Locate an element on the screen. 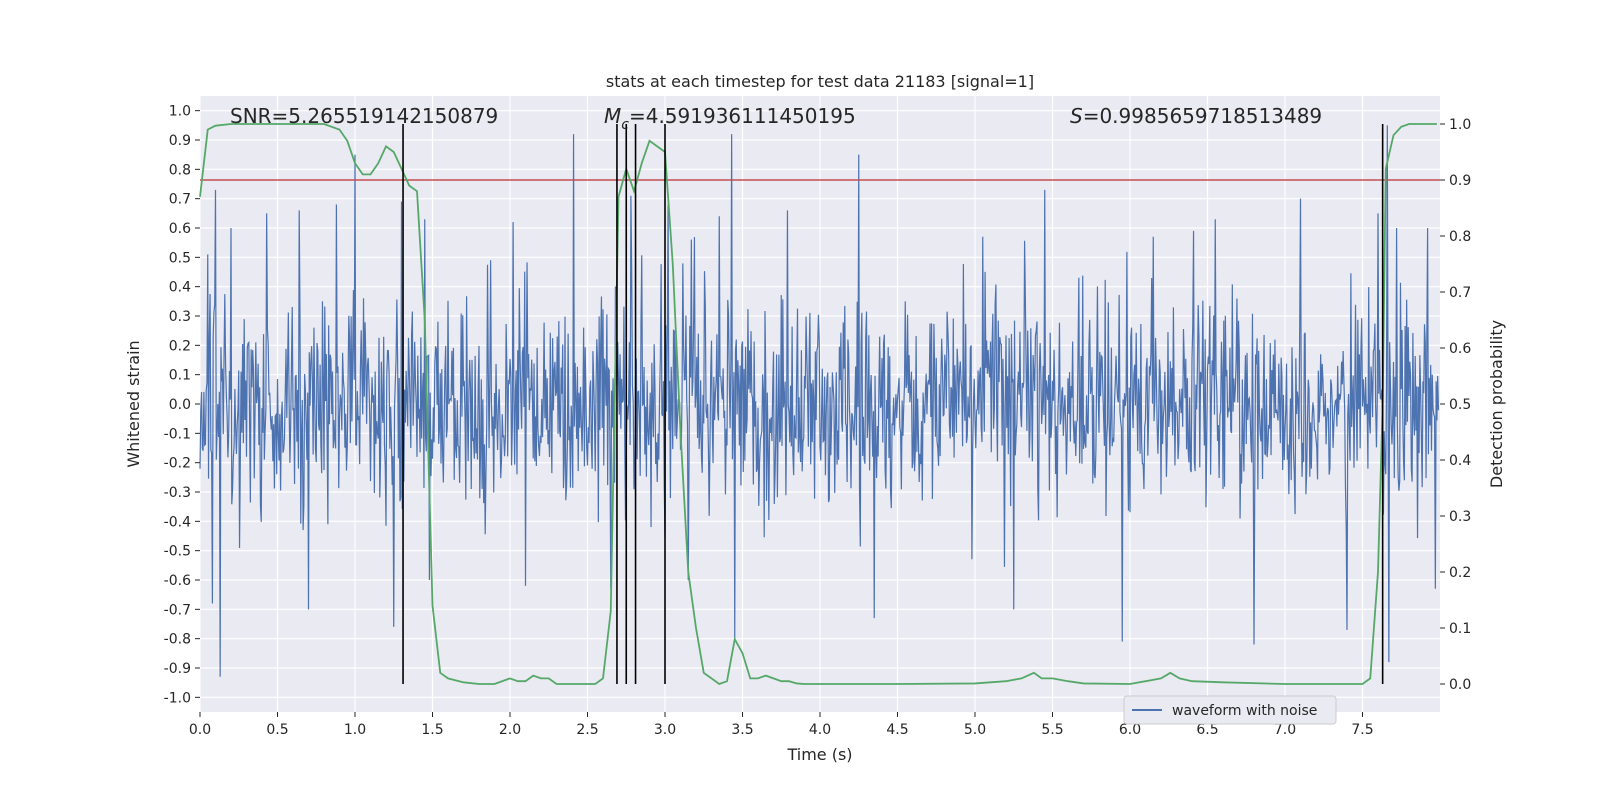 This screenshot has width=1600, height=800. left-y-tick-label: 0.0 is located at coordinates (180, 405).